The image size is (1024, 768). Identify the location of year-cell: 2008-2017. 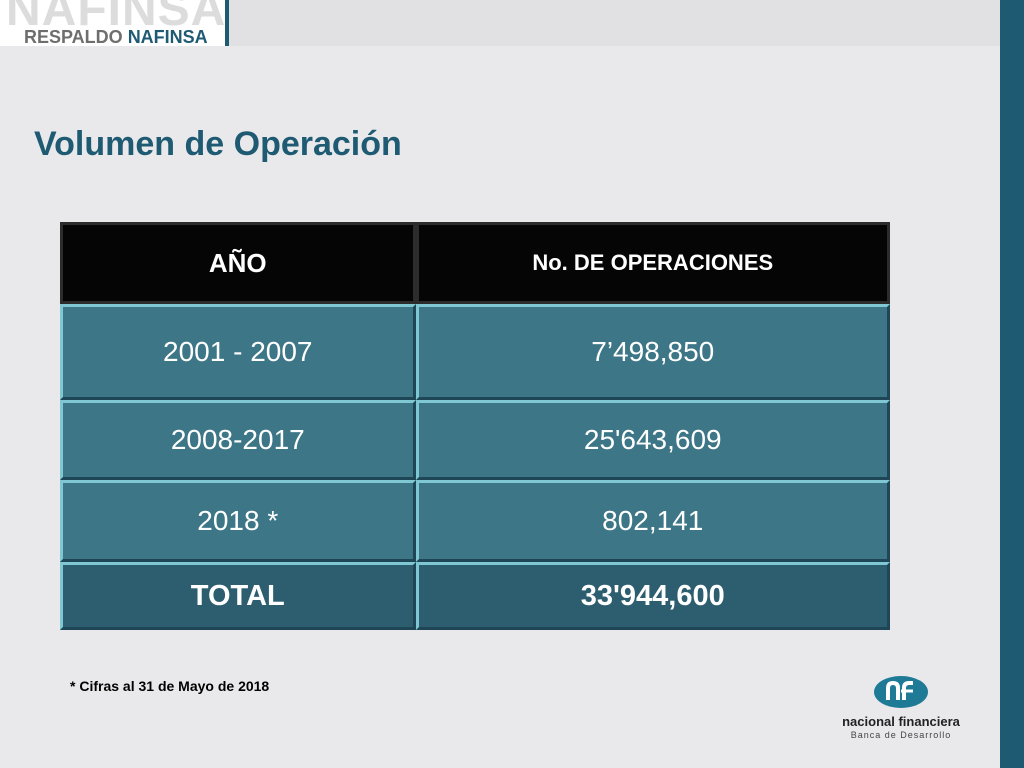
(238, 440).